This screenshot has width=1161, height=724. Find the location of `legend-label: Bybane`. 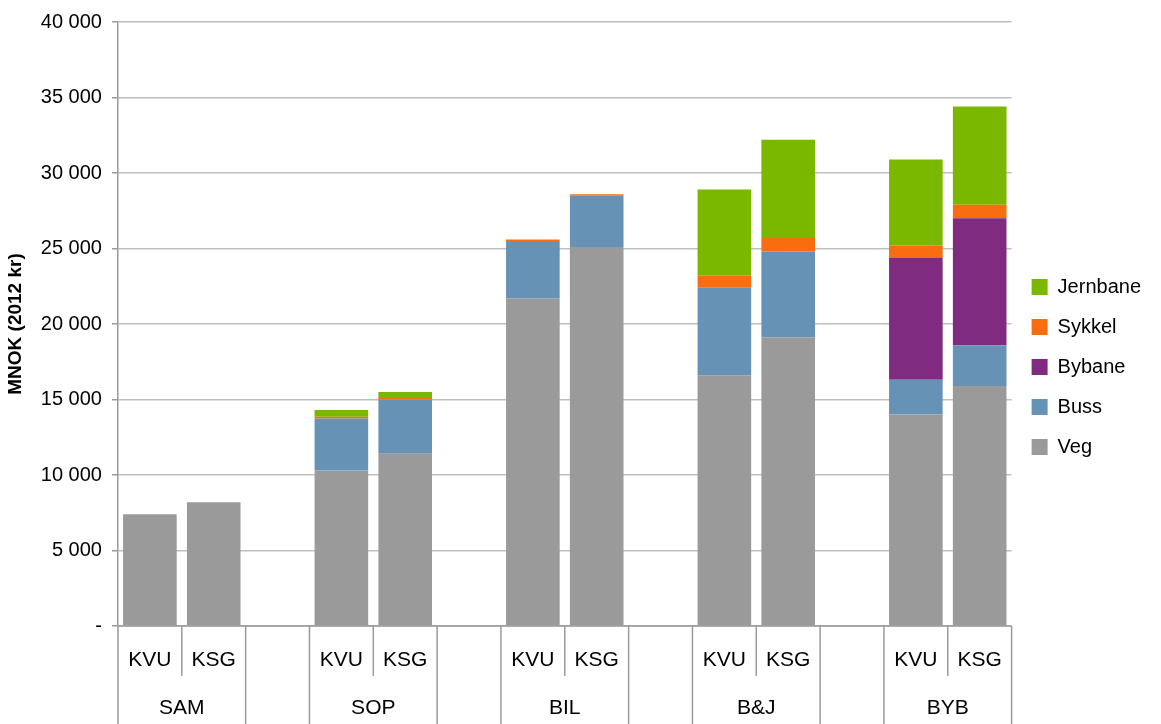

legend-label: Bybane is located at coordinates (1091, 365).